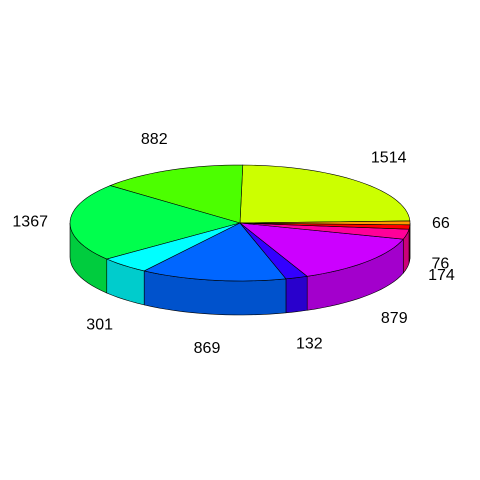 This screenshot has height=480, width=480. What do you see at coordinates (441, 275) in the screenshot?
I see `slice-label-7: 174` at bounding box center [441, 275].